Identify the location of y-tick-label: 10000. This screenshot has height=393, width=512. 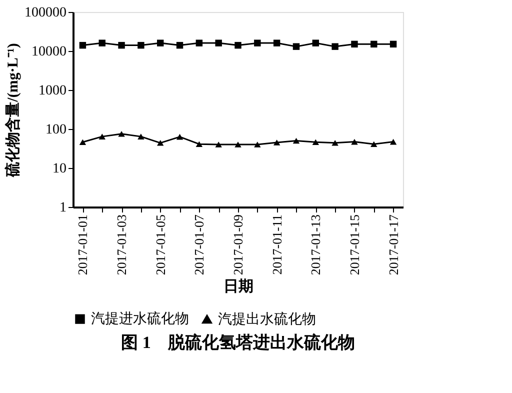
(49, 52).